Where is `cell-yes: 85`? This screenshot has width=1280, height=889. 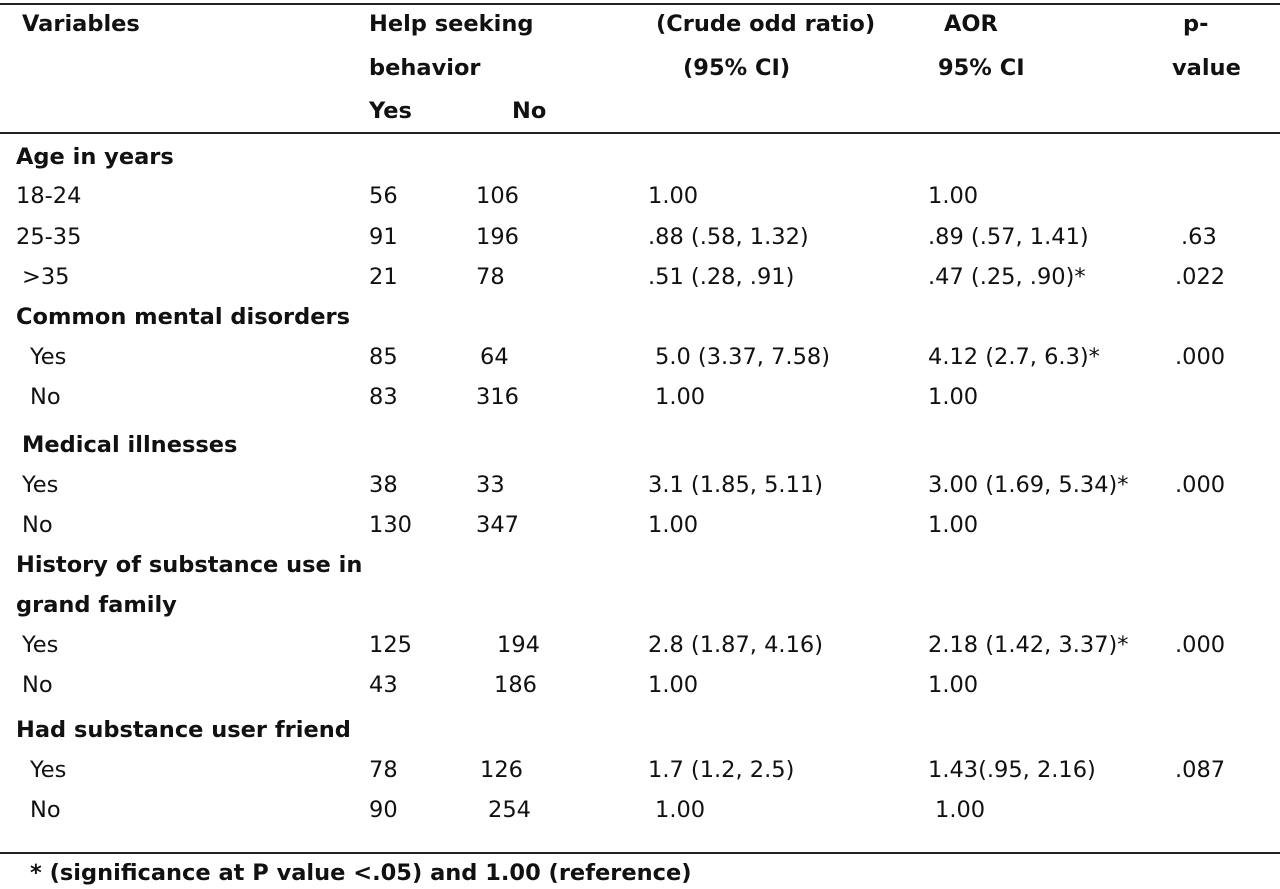 cell-yes: 85 is located at coordinates (383, 357).